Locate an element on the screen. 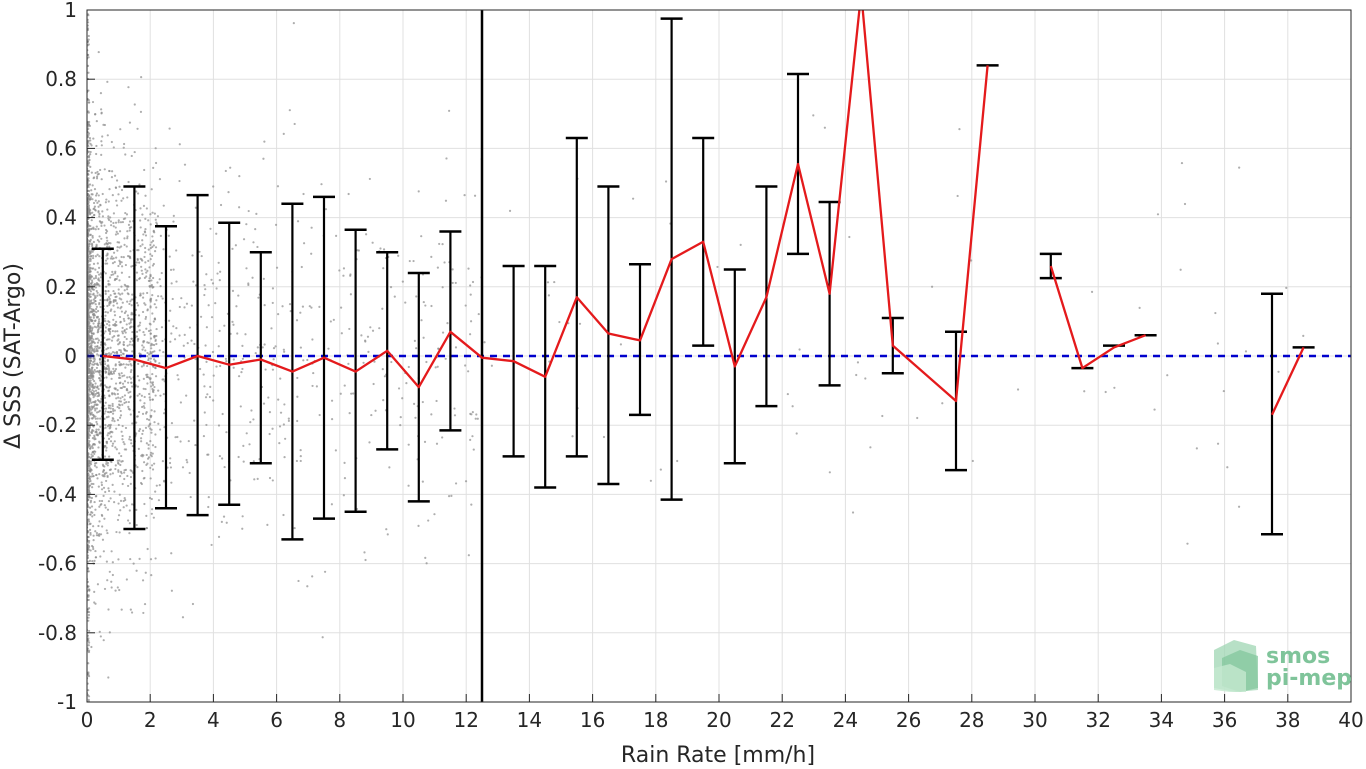  y-tick-label: 0.6 is located at coordinates (61, 148).